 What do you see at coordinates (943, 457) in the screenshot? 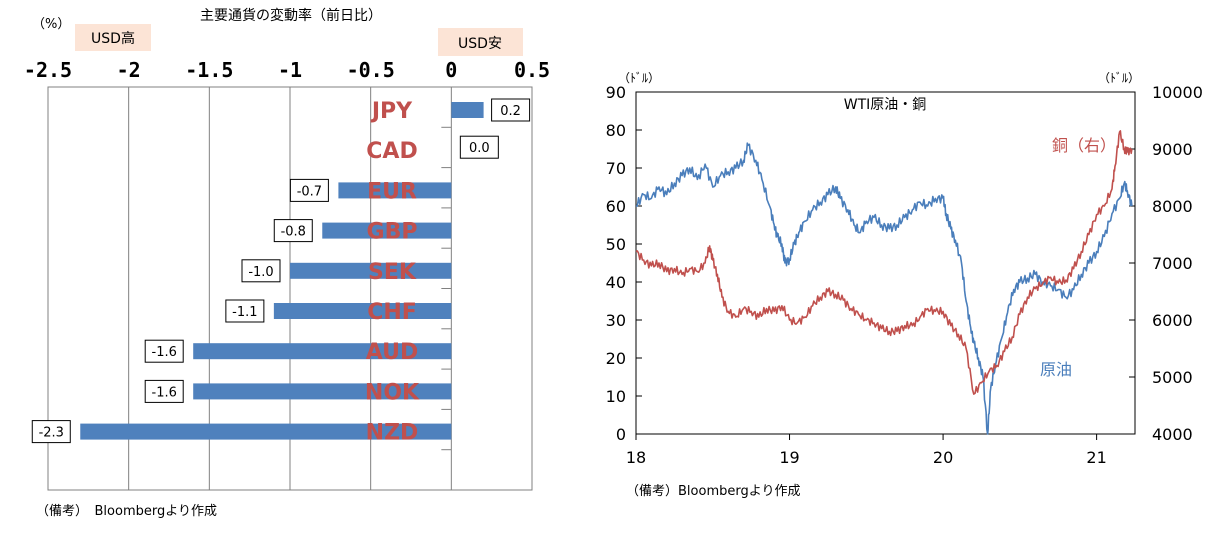
I see `x-tick-label: 20` at bounding box center [943, 457].